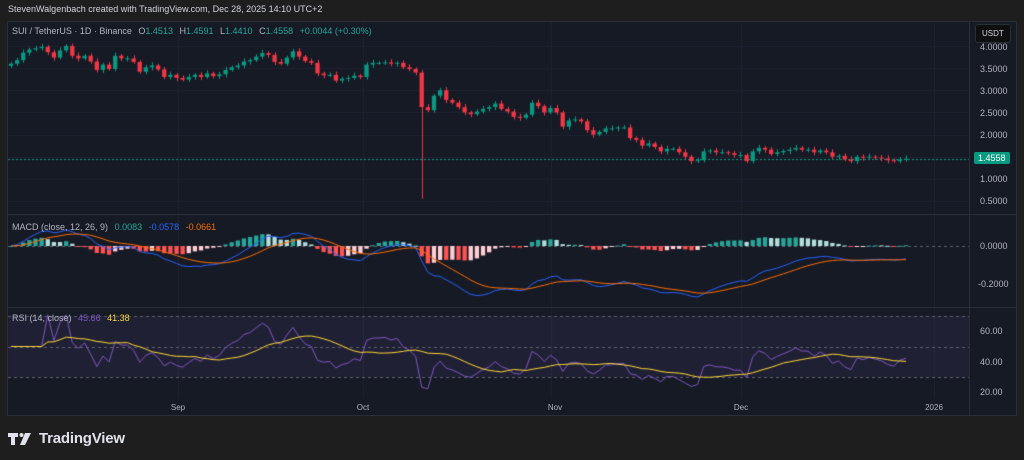 The height and width of the screenshot is (460, 1024). Describe the element at coordinates (994, 47) in the screenshot. I see `price-label: 4.0000` at that location.